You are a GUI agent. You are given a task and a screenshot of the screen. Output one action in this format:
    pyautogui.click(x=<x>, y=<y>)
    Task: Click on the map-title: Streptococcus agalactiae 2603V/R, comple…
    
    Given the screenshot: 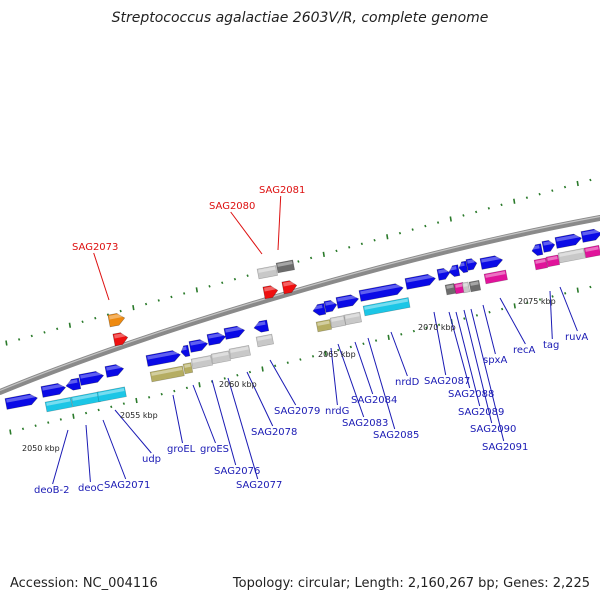 What is the action you would take?
    pyautogui.click(x=300, y=18)
    